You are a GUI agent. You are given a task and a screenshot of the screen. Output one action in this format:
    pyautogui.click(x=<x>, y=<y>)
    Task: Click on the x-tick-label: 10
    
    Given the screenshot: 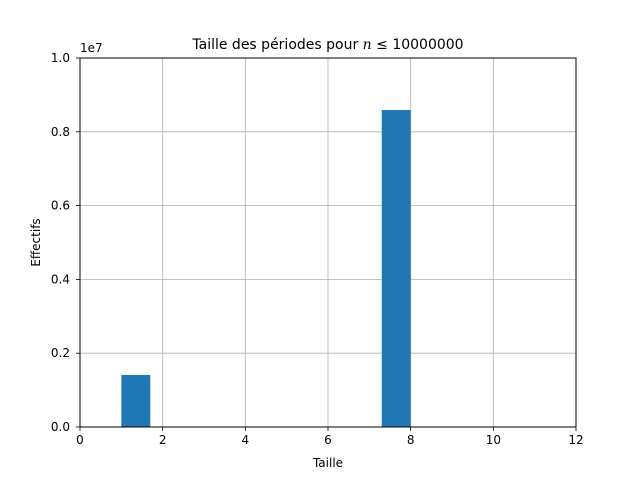 What is the action you would take?
    pyautogui.click(x=493, y=440)
    